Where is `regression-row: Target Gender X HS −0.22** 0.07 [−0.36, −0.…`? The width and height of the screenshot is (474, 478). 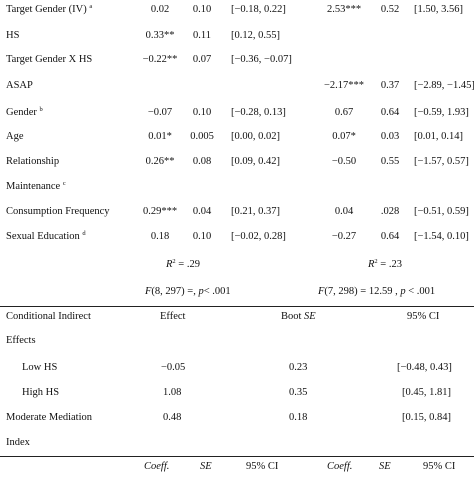 regression-row: Target Gender X HS −0.22** 0.07 [−0.36, −0.… is located at coordinates (237, 62).